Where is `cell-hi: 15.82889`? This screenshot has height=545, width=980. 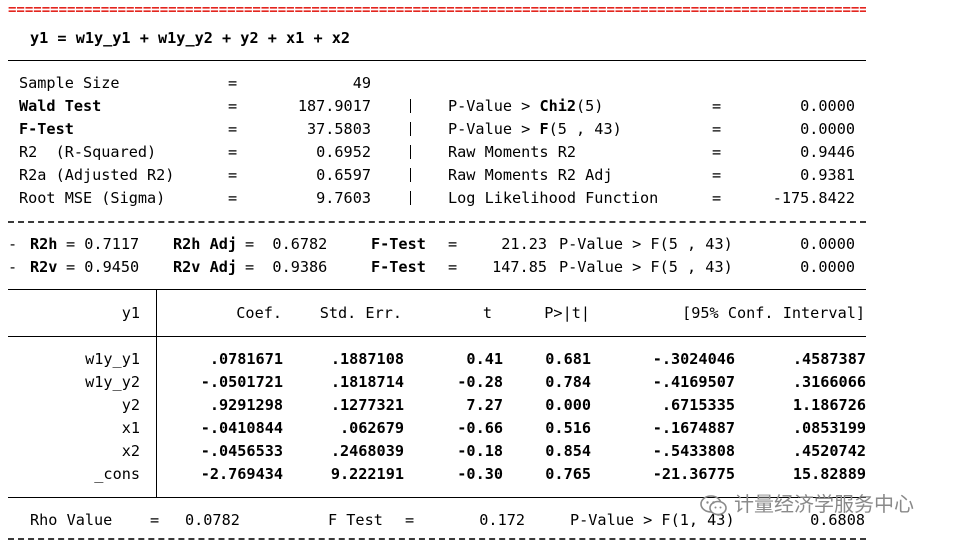 cell-hi: 15.82889 is located at coordinates (829, 474).